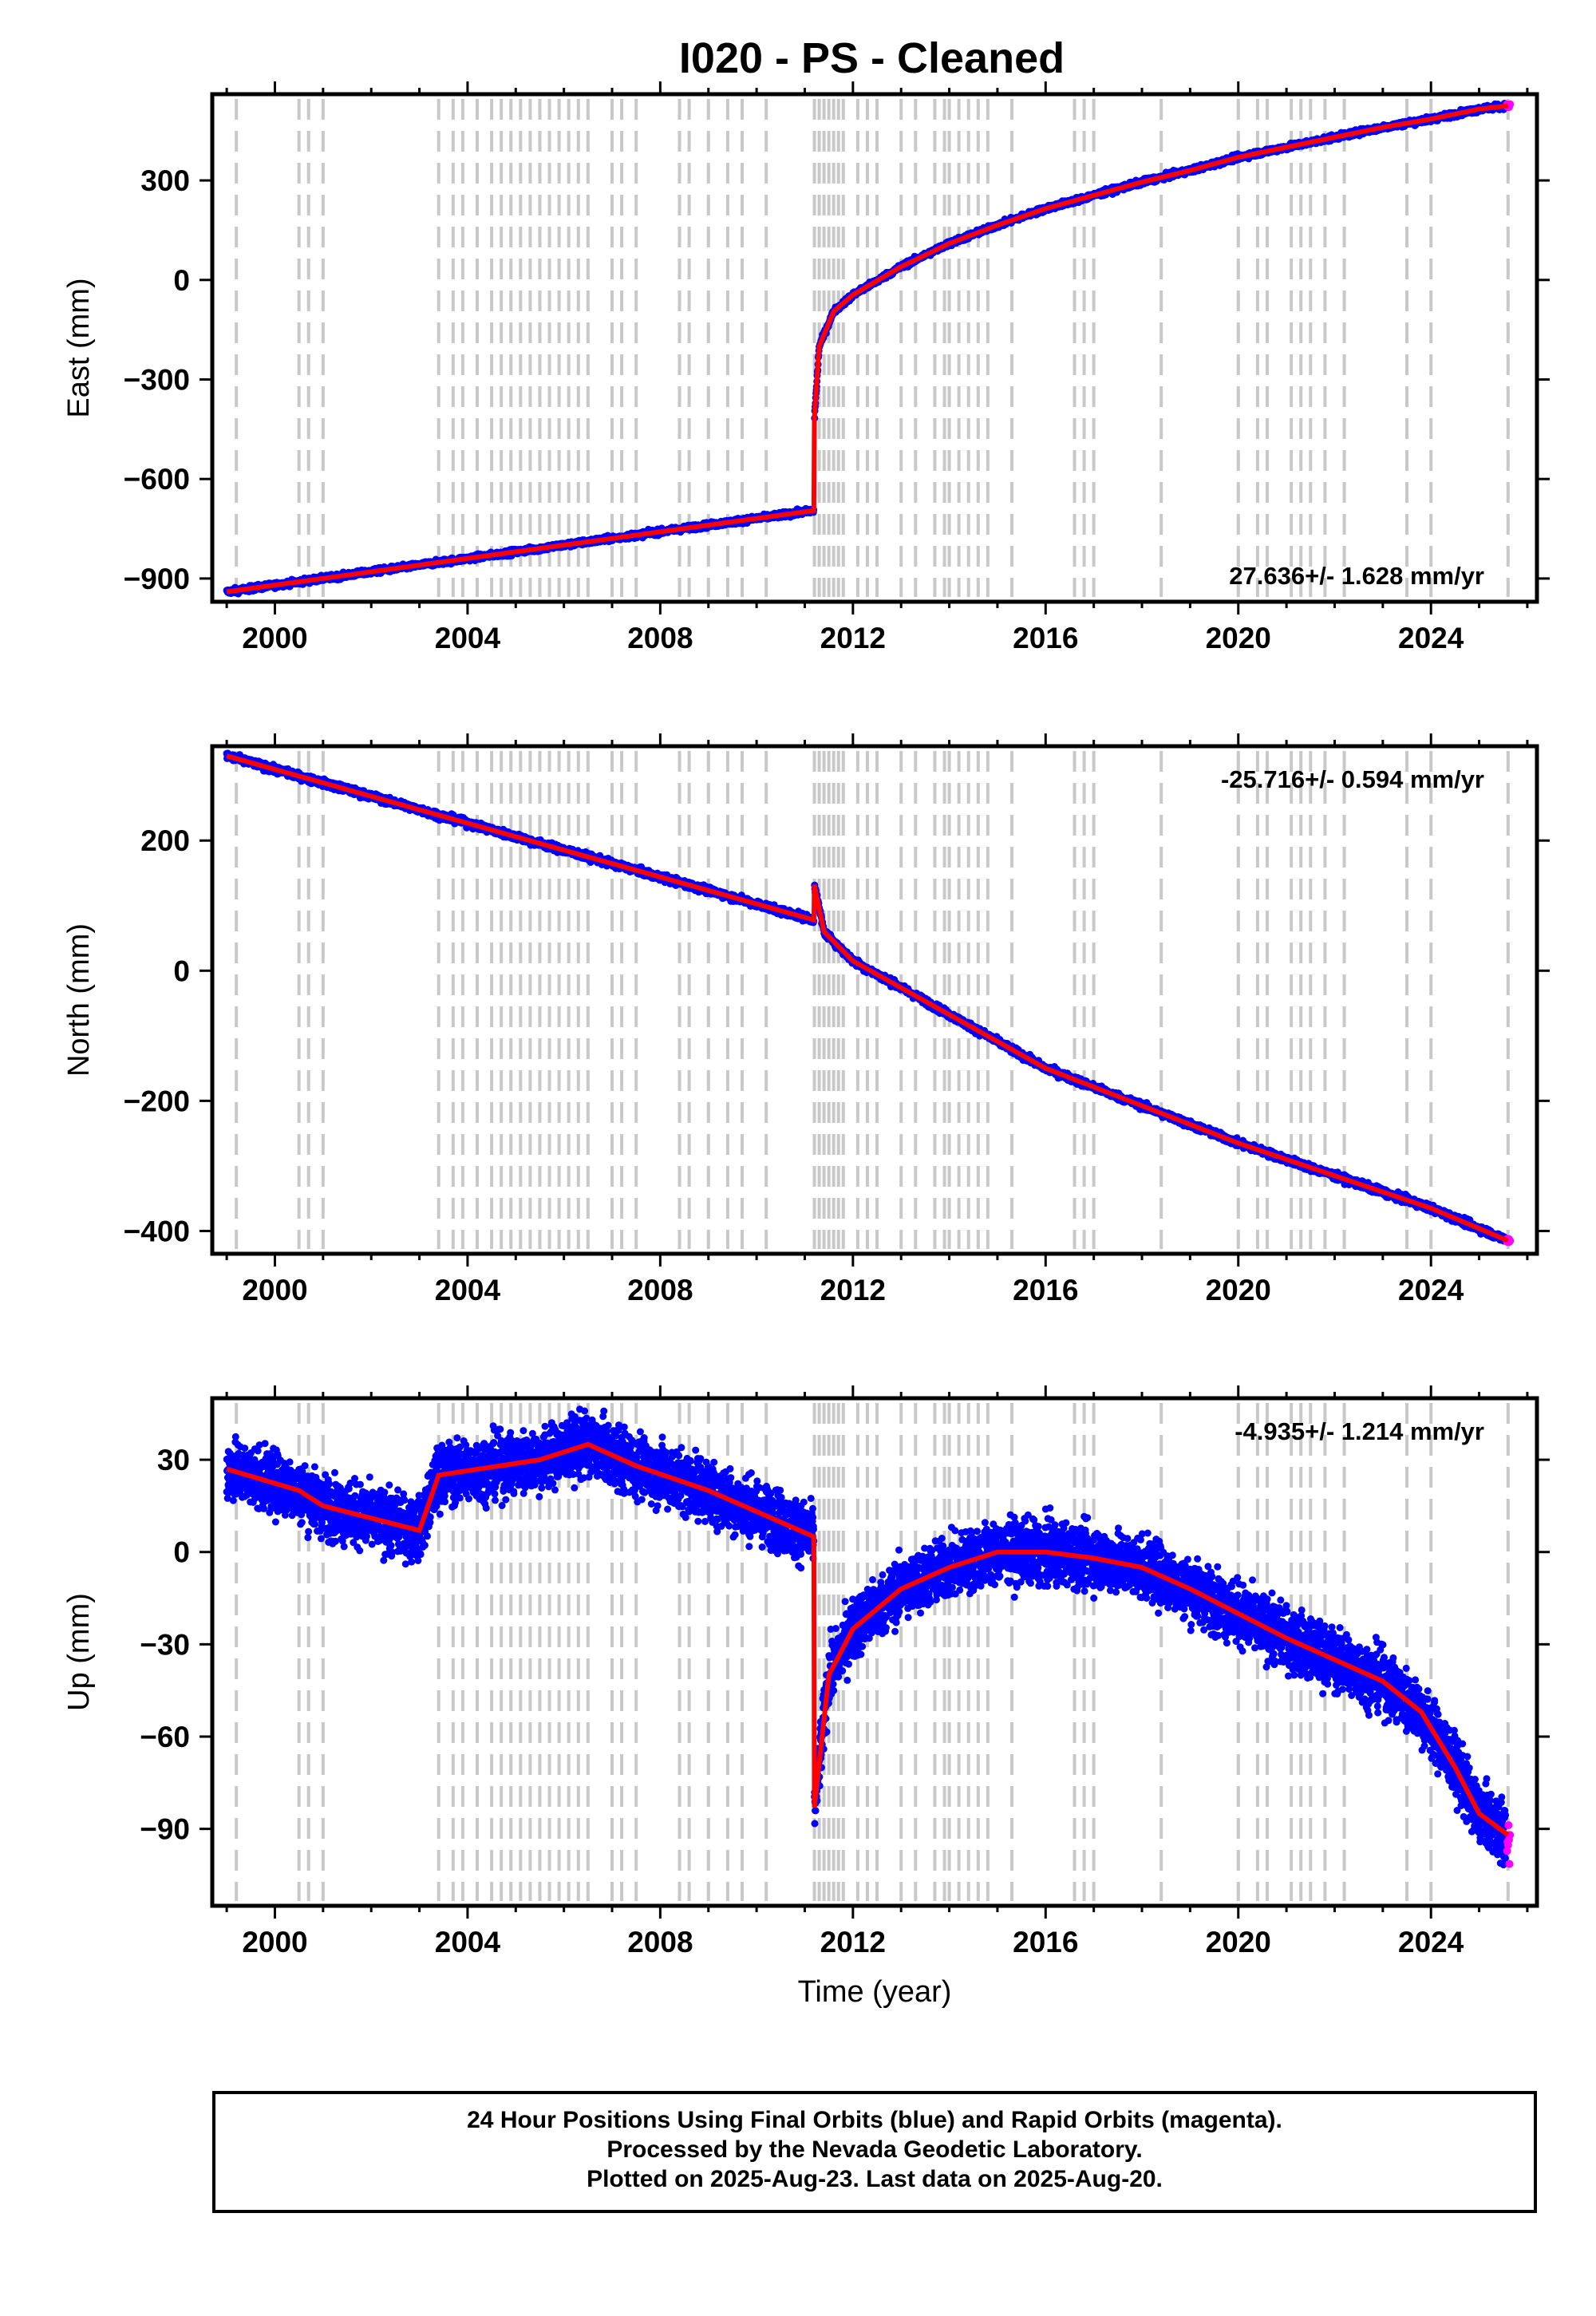 The image size is (1596, 2316). I want to click on y-tick-label: 300, so click(165, 180).